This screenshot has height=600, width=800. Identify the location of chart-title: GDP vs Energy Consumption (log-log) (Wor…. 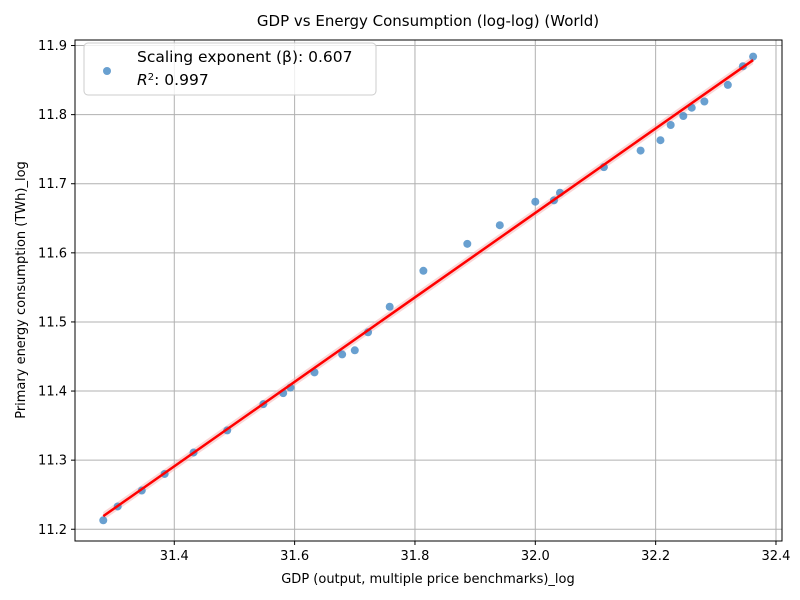
(428, 21).